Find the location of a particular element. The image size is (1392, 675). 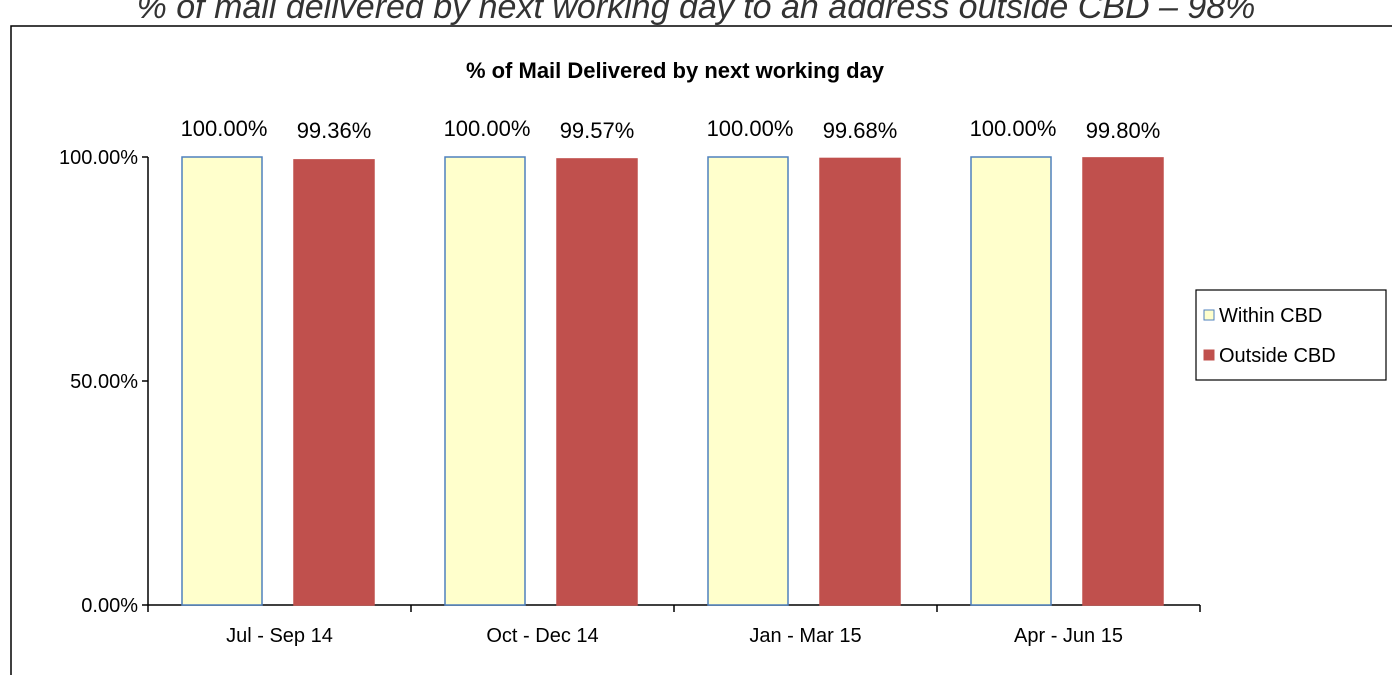

value-label: 99.68% is located at coordinates (860, 130).